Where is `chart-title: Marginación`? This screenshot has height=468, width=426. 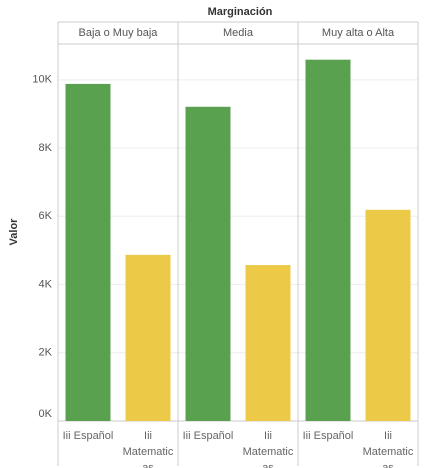 chart-title: Marginación is located at coordinates (240, 12).